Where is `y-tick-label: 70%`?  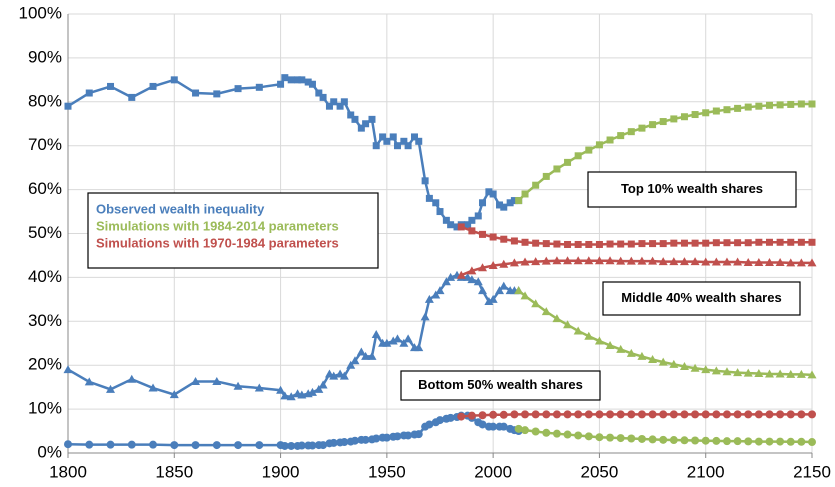
y-tick-label: 70% is located at coordinates (45, 144).